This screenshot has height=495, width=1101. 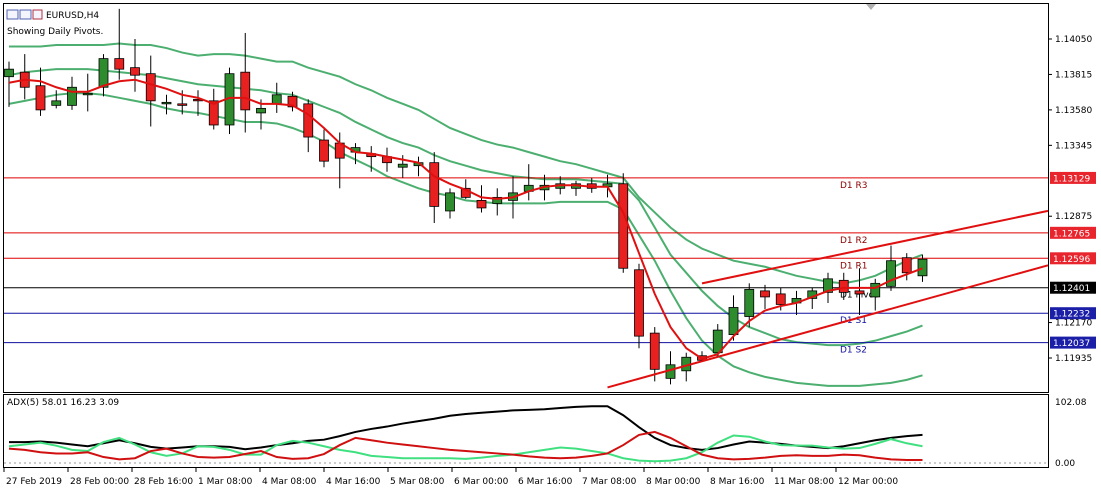 What do you see at coordinates (1073, 324) in the screenshot?
I see `y-tick-label: 1.12170` at bounding box center [1073, 324].